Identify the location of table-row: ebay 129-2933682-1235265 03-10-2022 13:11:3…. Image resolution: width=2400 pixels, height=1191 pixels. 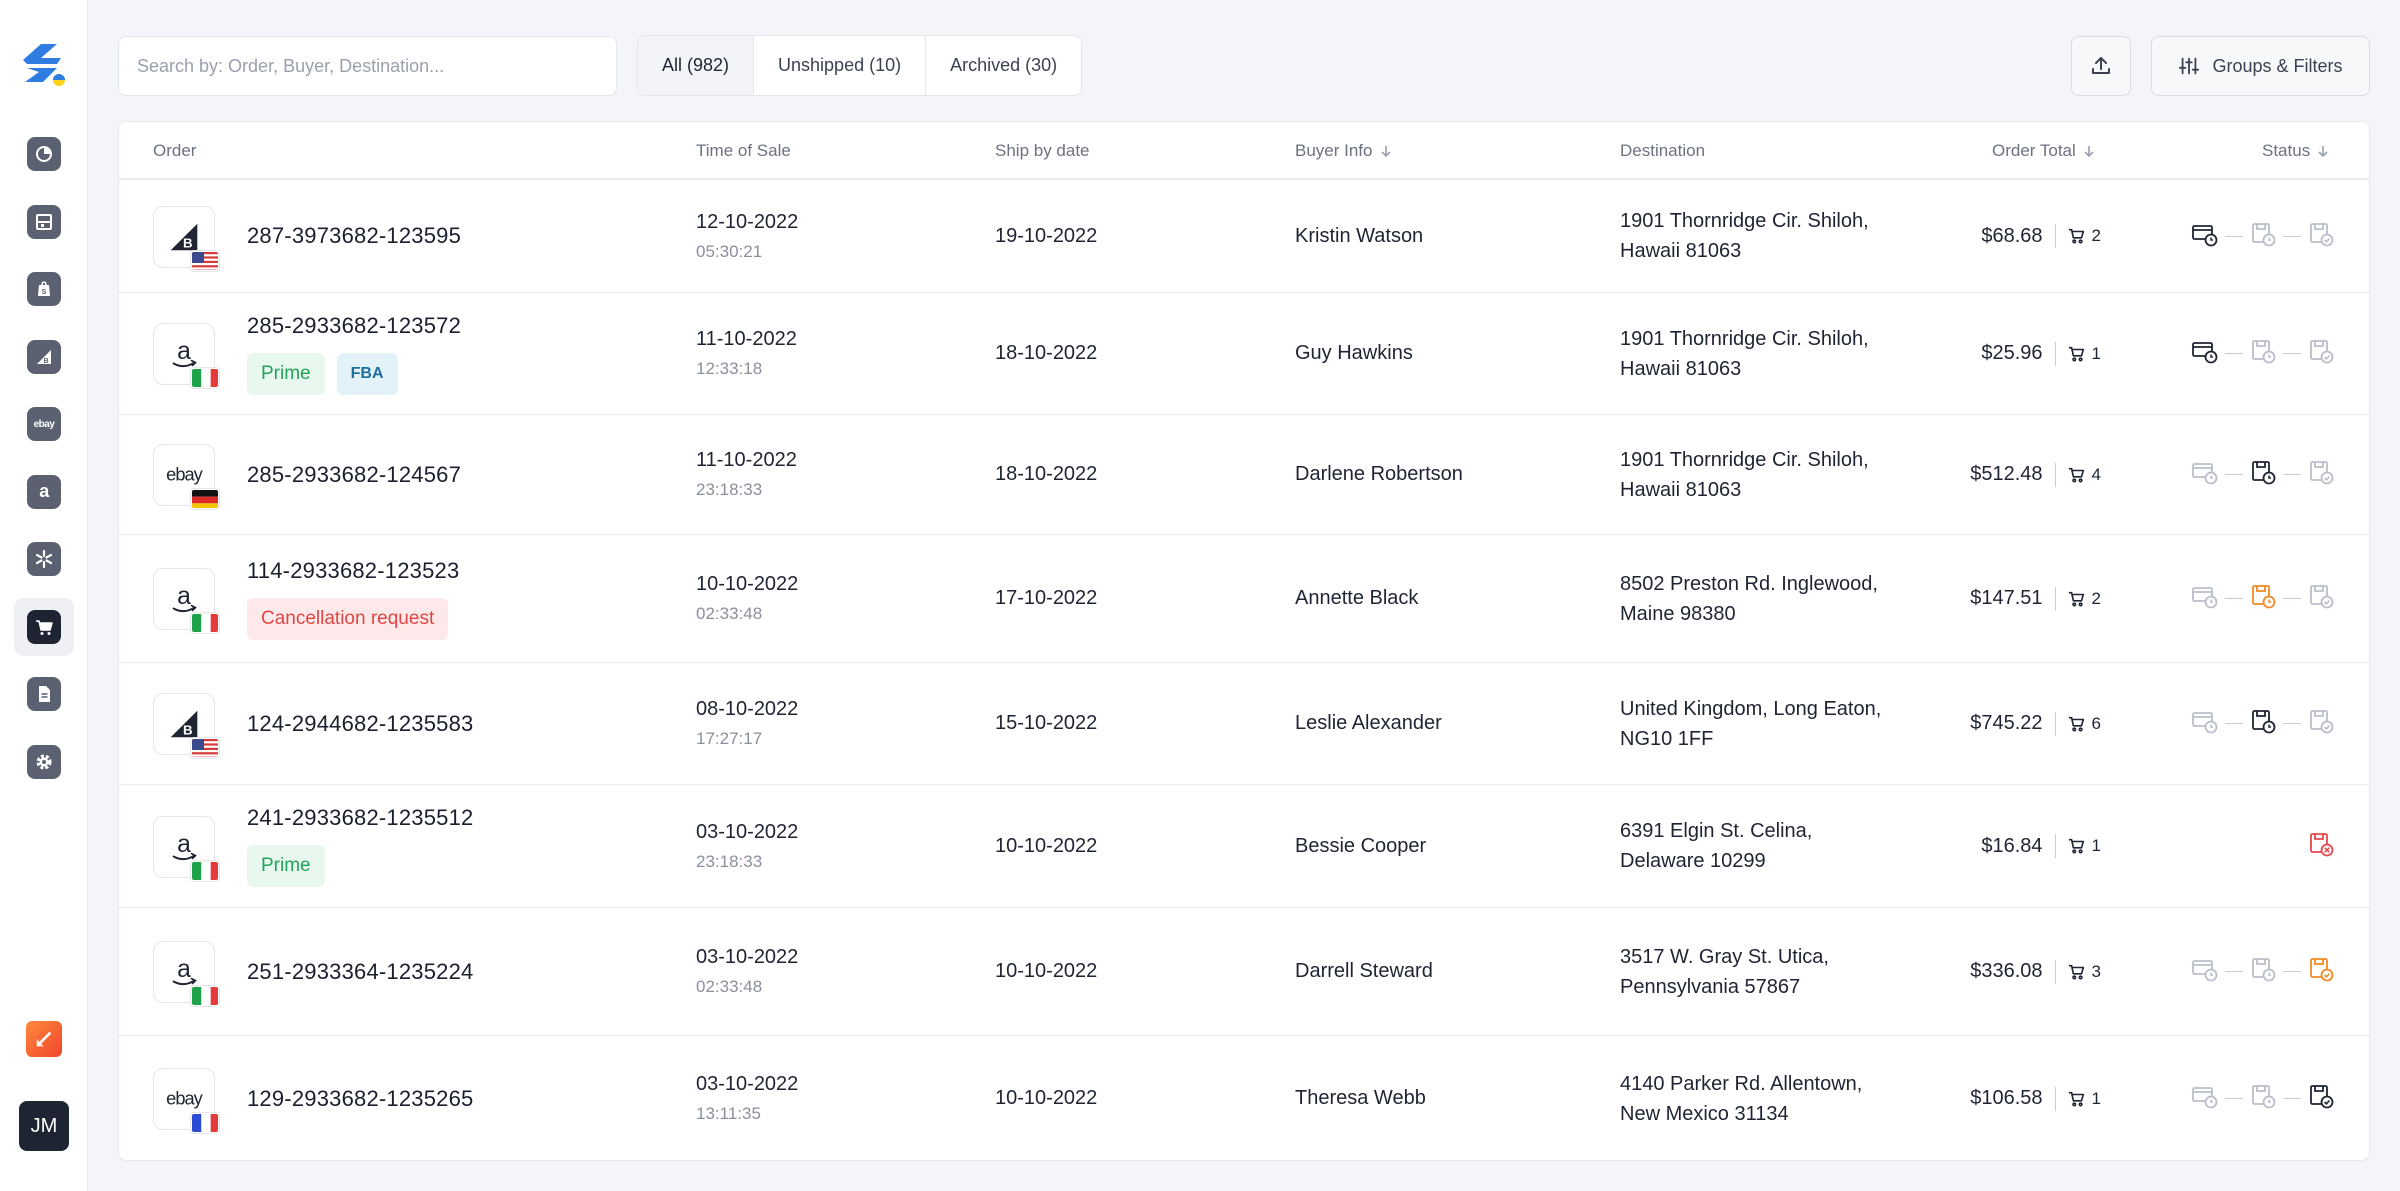
(1244, 1098).